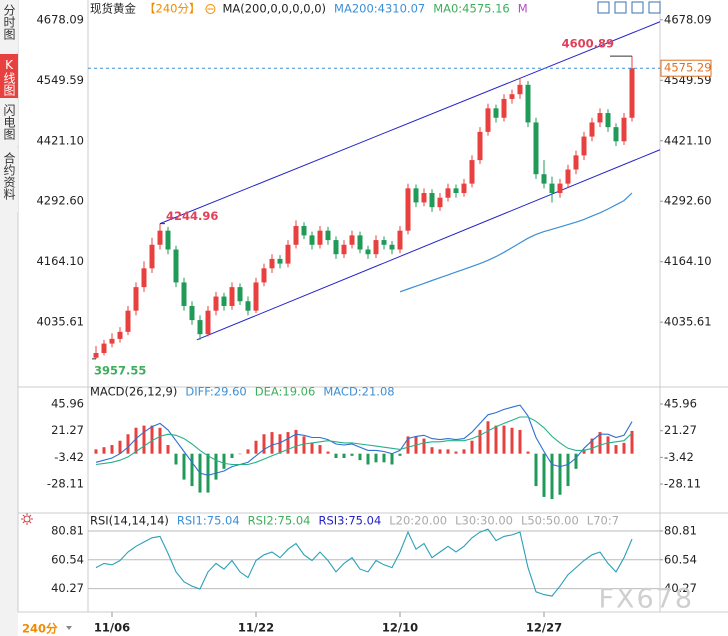 The image size is (728, 636). I want to click on sidebar-tab-label: K线图, so click(9, 77).